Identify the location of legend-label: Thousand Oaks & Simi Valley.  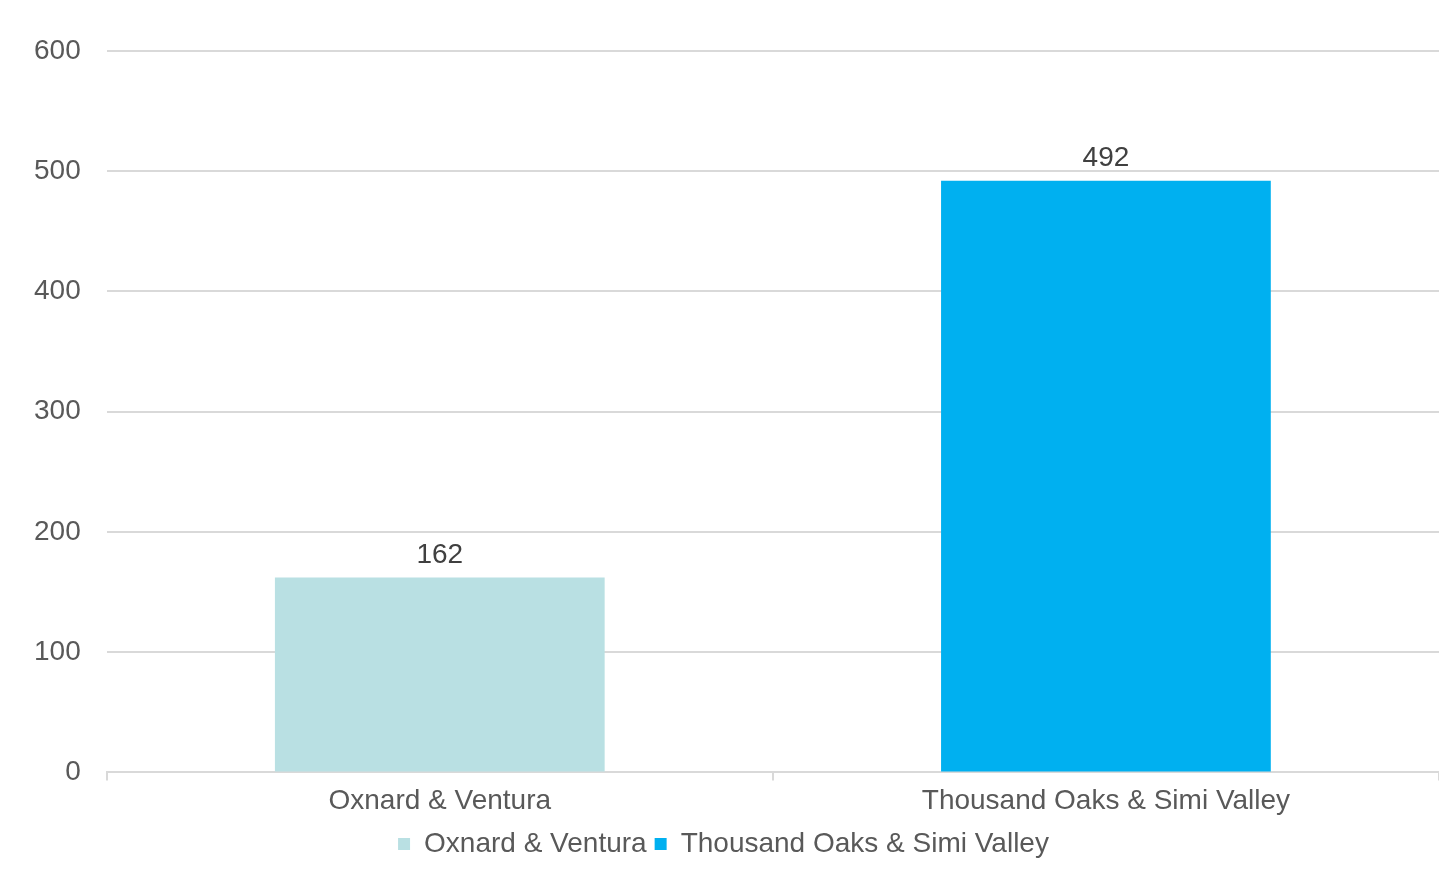
(864, 842).